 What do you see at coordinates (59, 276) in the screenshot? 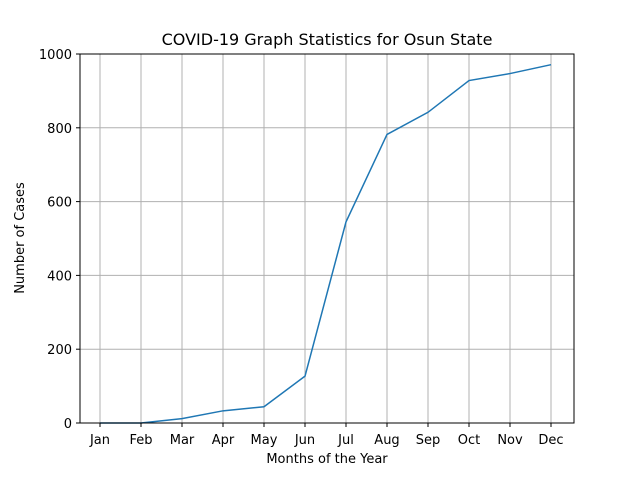
I see `y-tick-label: 400` at bounding box center [59, 276].